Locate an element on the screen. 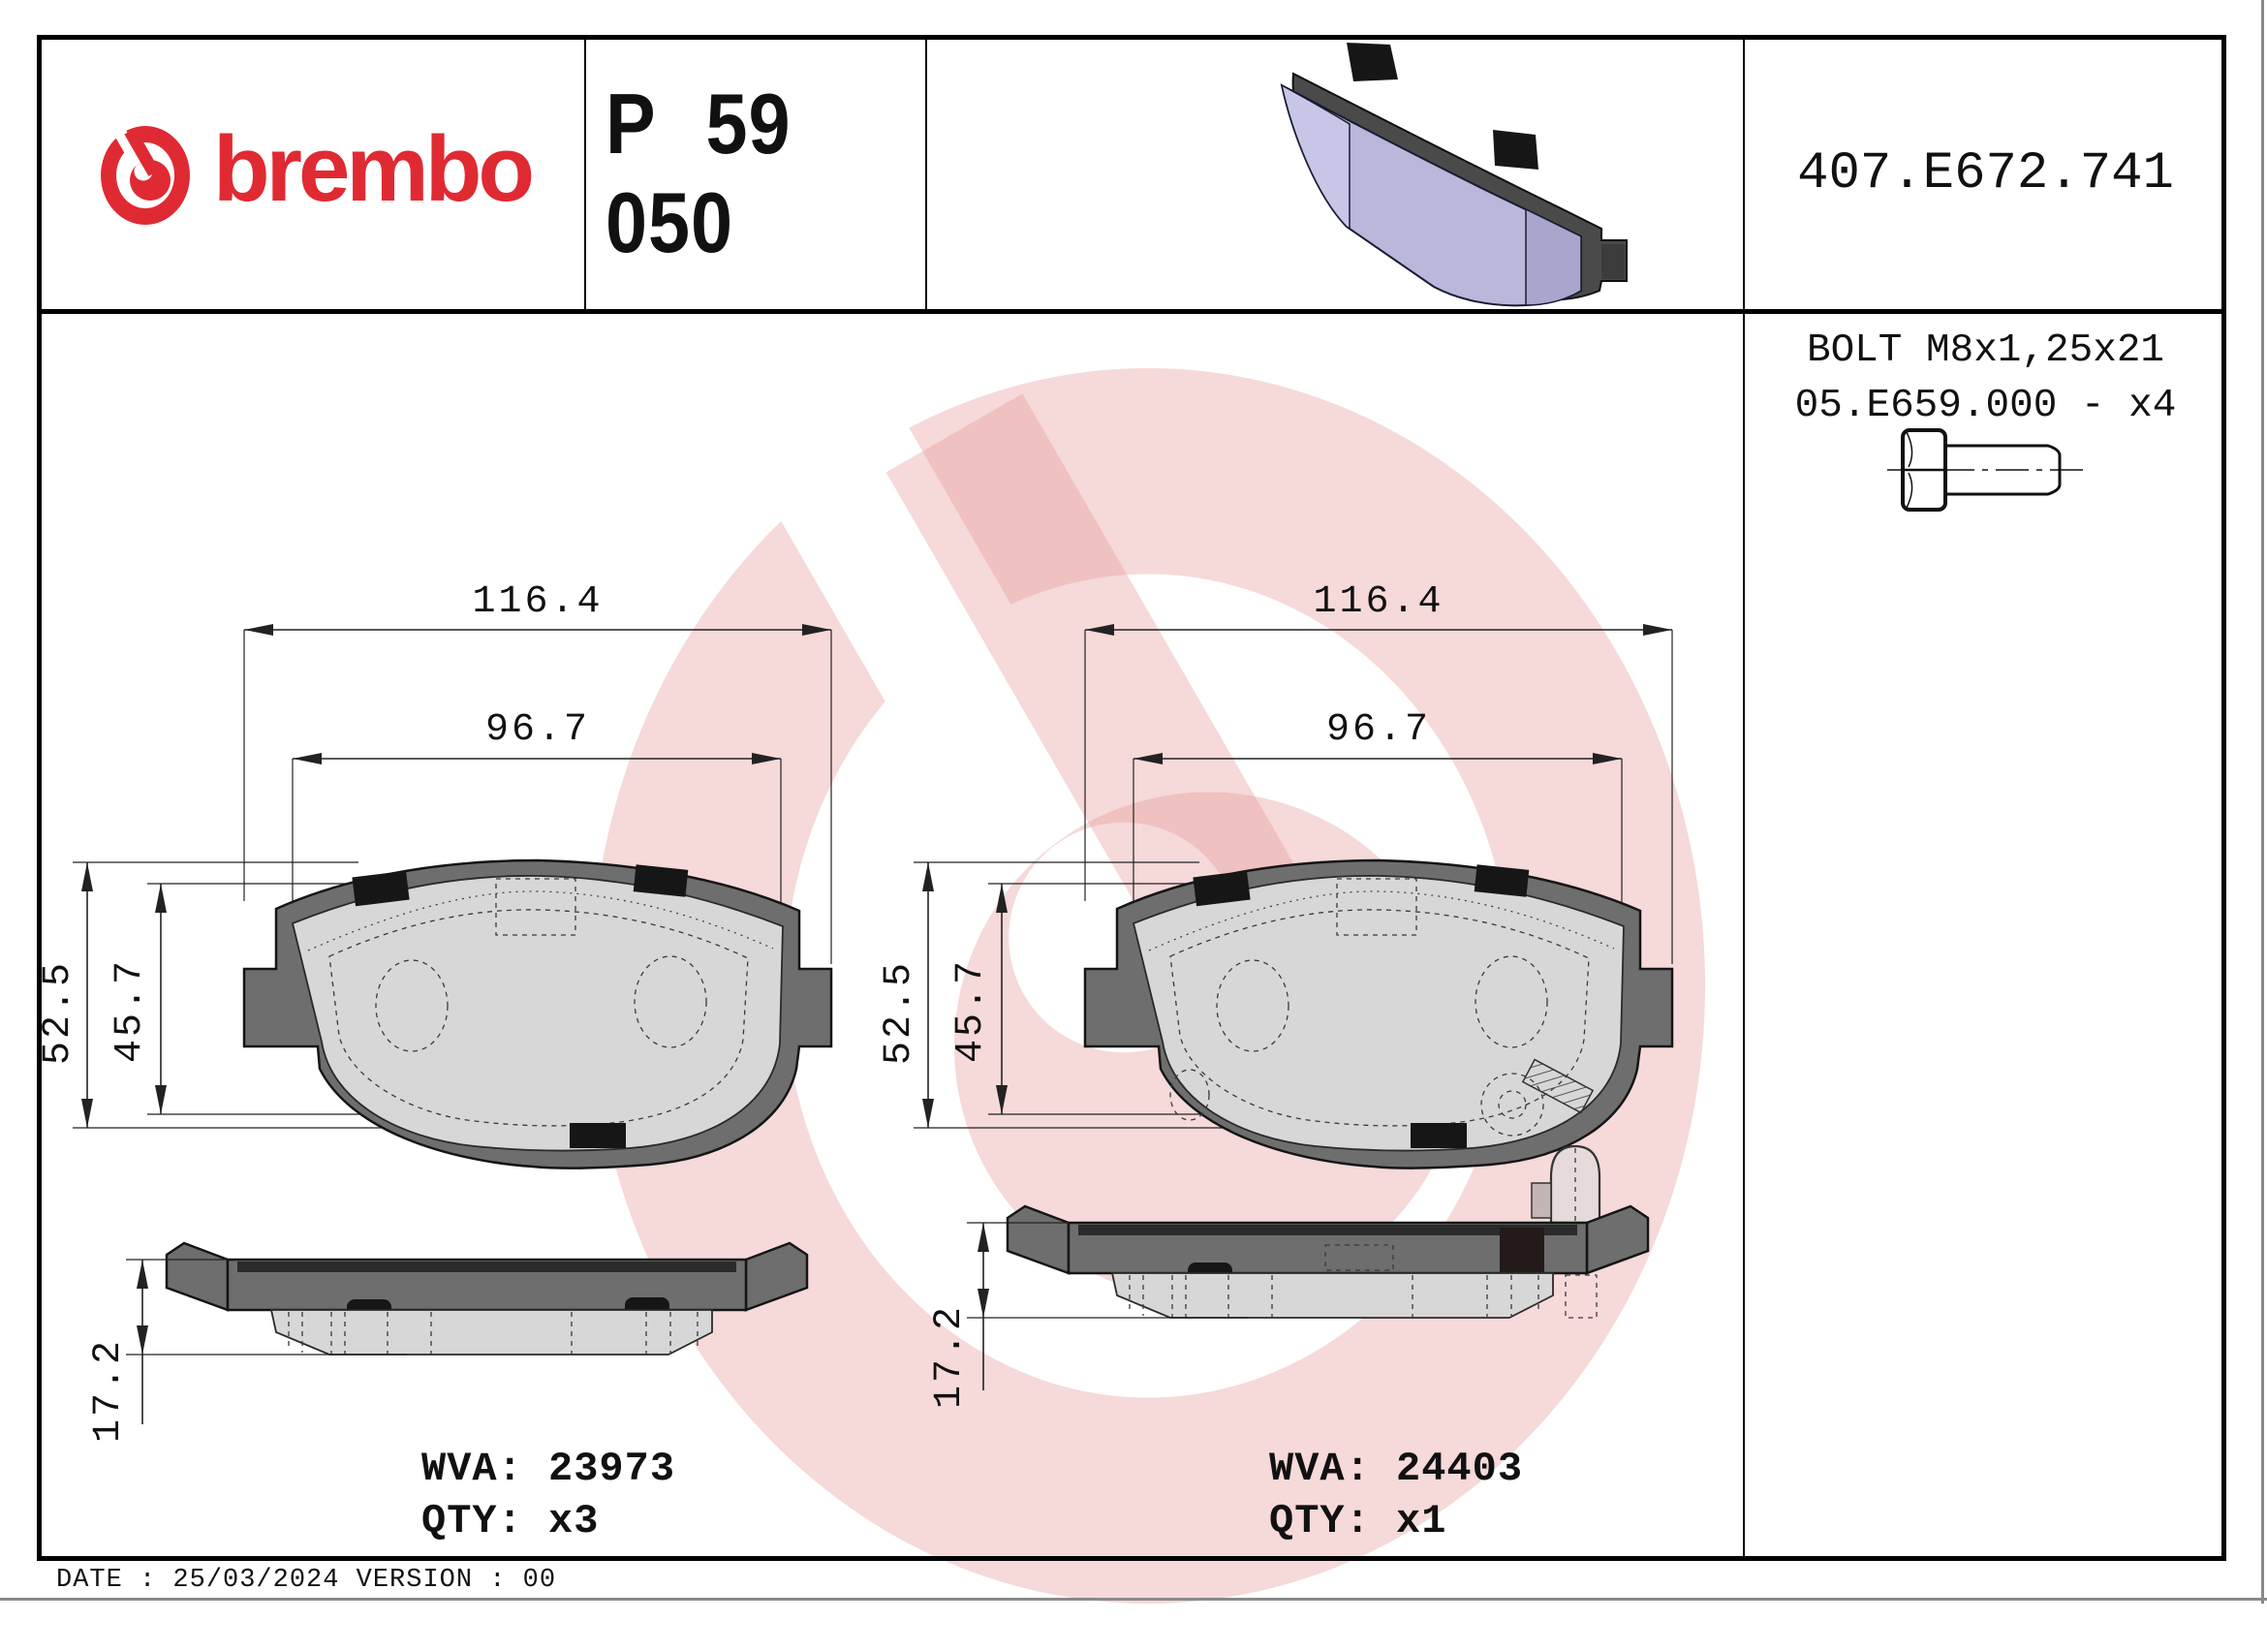 This screenshot has height=1652, width=2267. dim-height-outer-right: 52.5 is located at coordinates (1145, 995).